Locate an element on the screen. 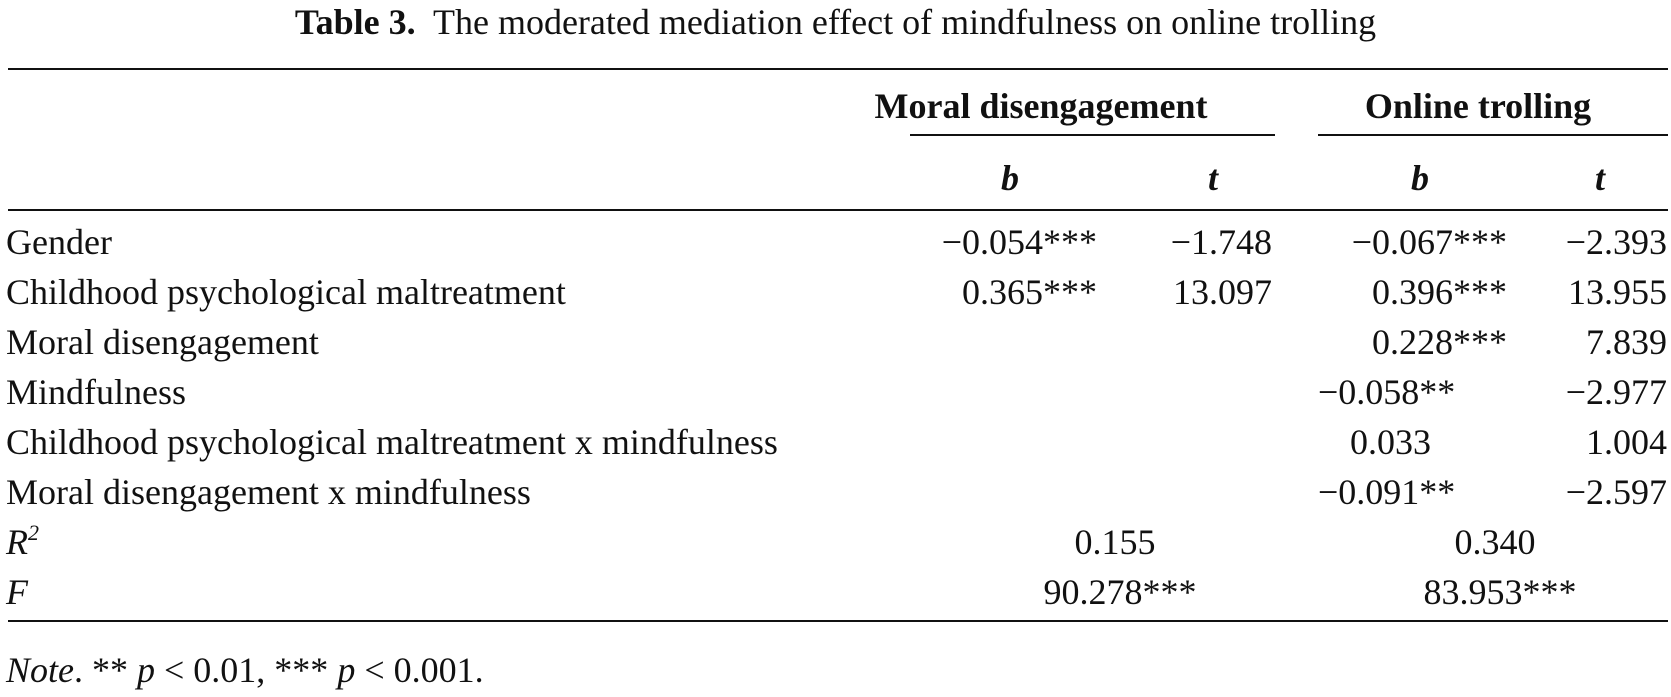 The width and height of the screenshot is (1671, 697). col-head-ot-b: b is located at coordinates (1420, 178).